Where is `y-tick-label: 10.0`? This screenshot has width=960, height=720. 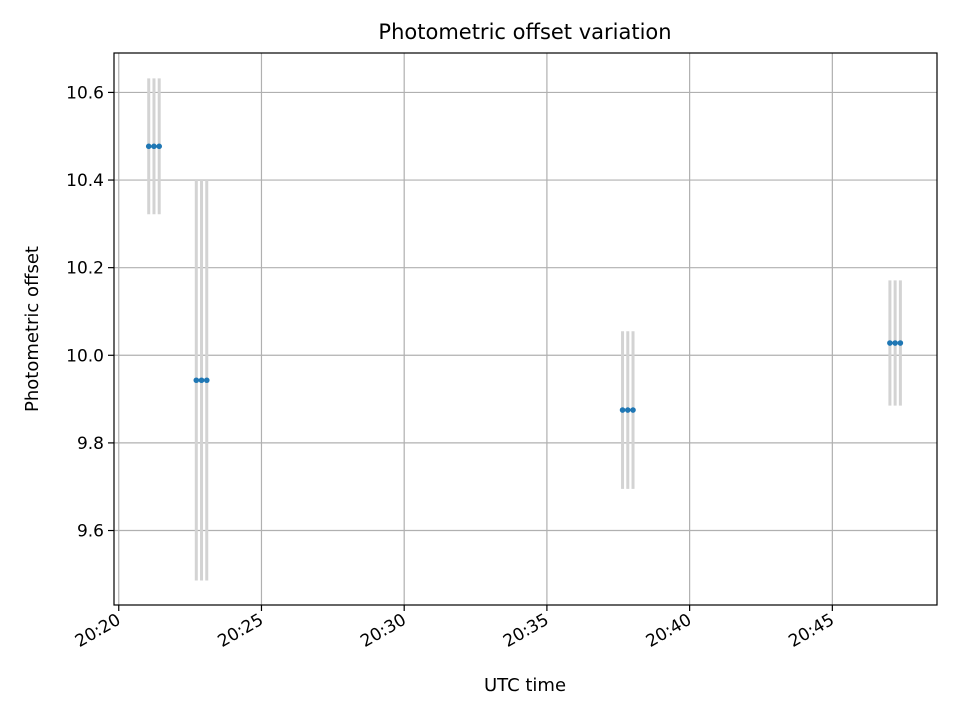 y-tick-label: 10.0 is located at coordinates (85, 356).